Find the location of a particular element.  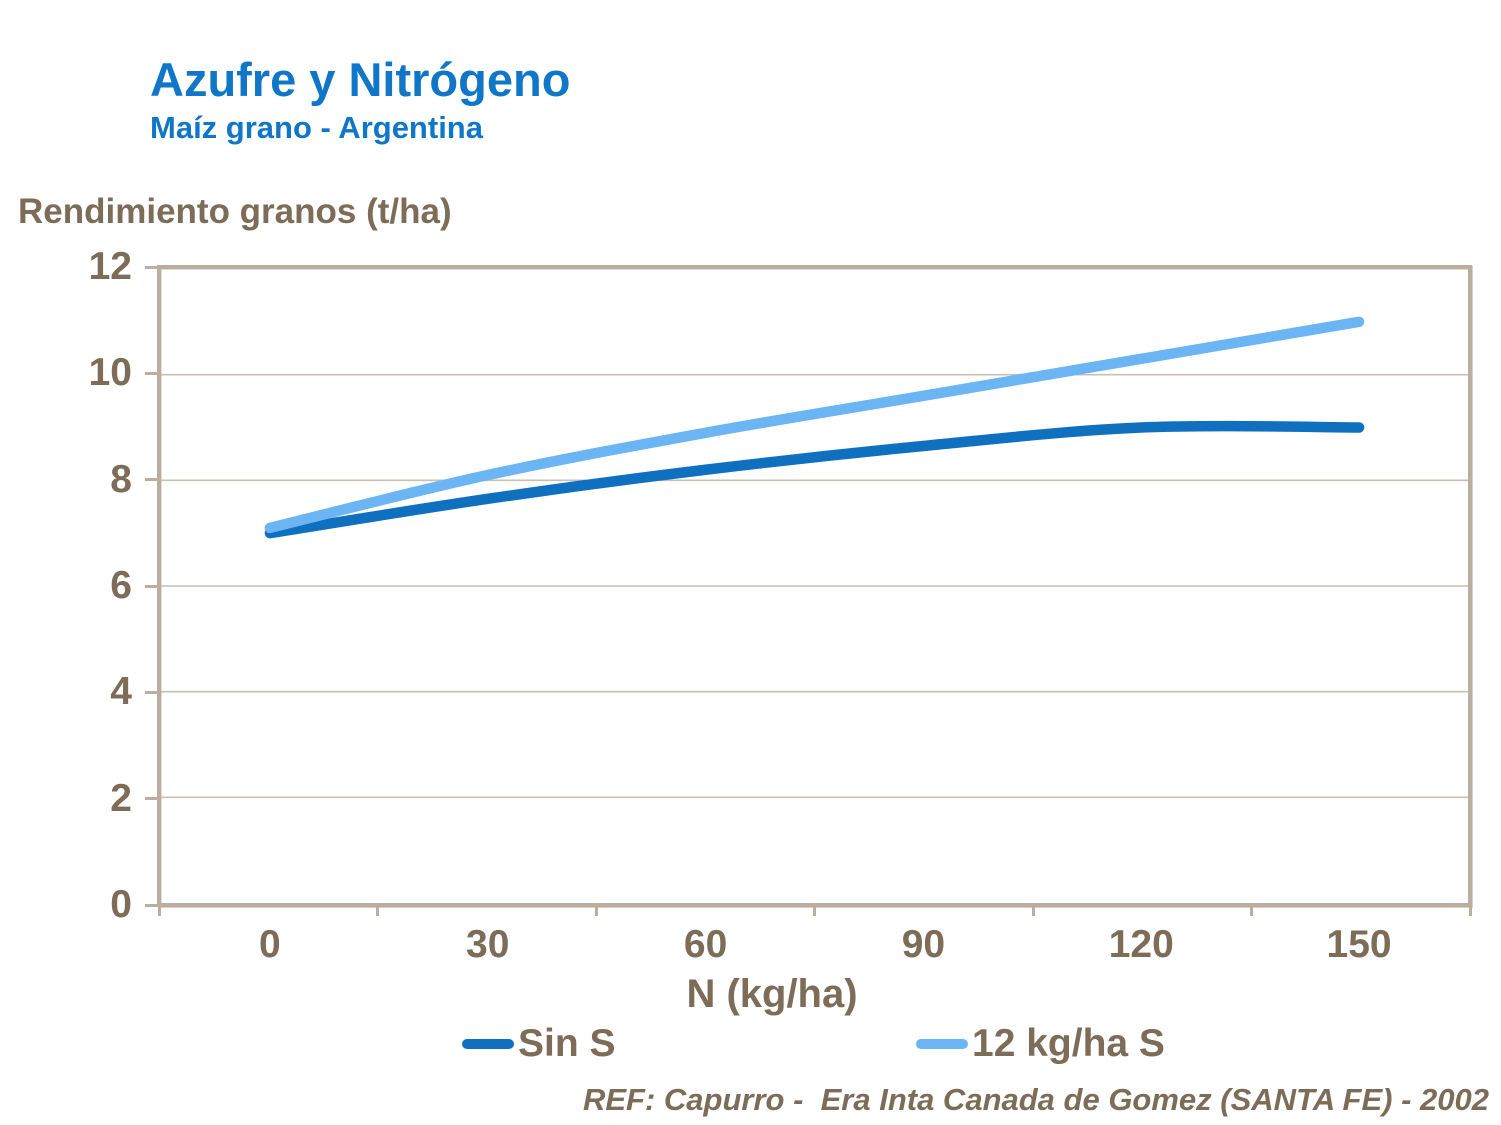

y-tick-label: 0 is located at coordinates (121, 904).